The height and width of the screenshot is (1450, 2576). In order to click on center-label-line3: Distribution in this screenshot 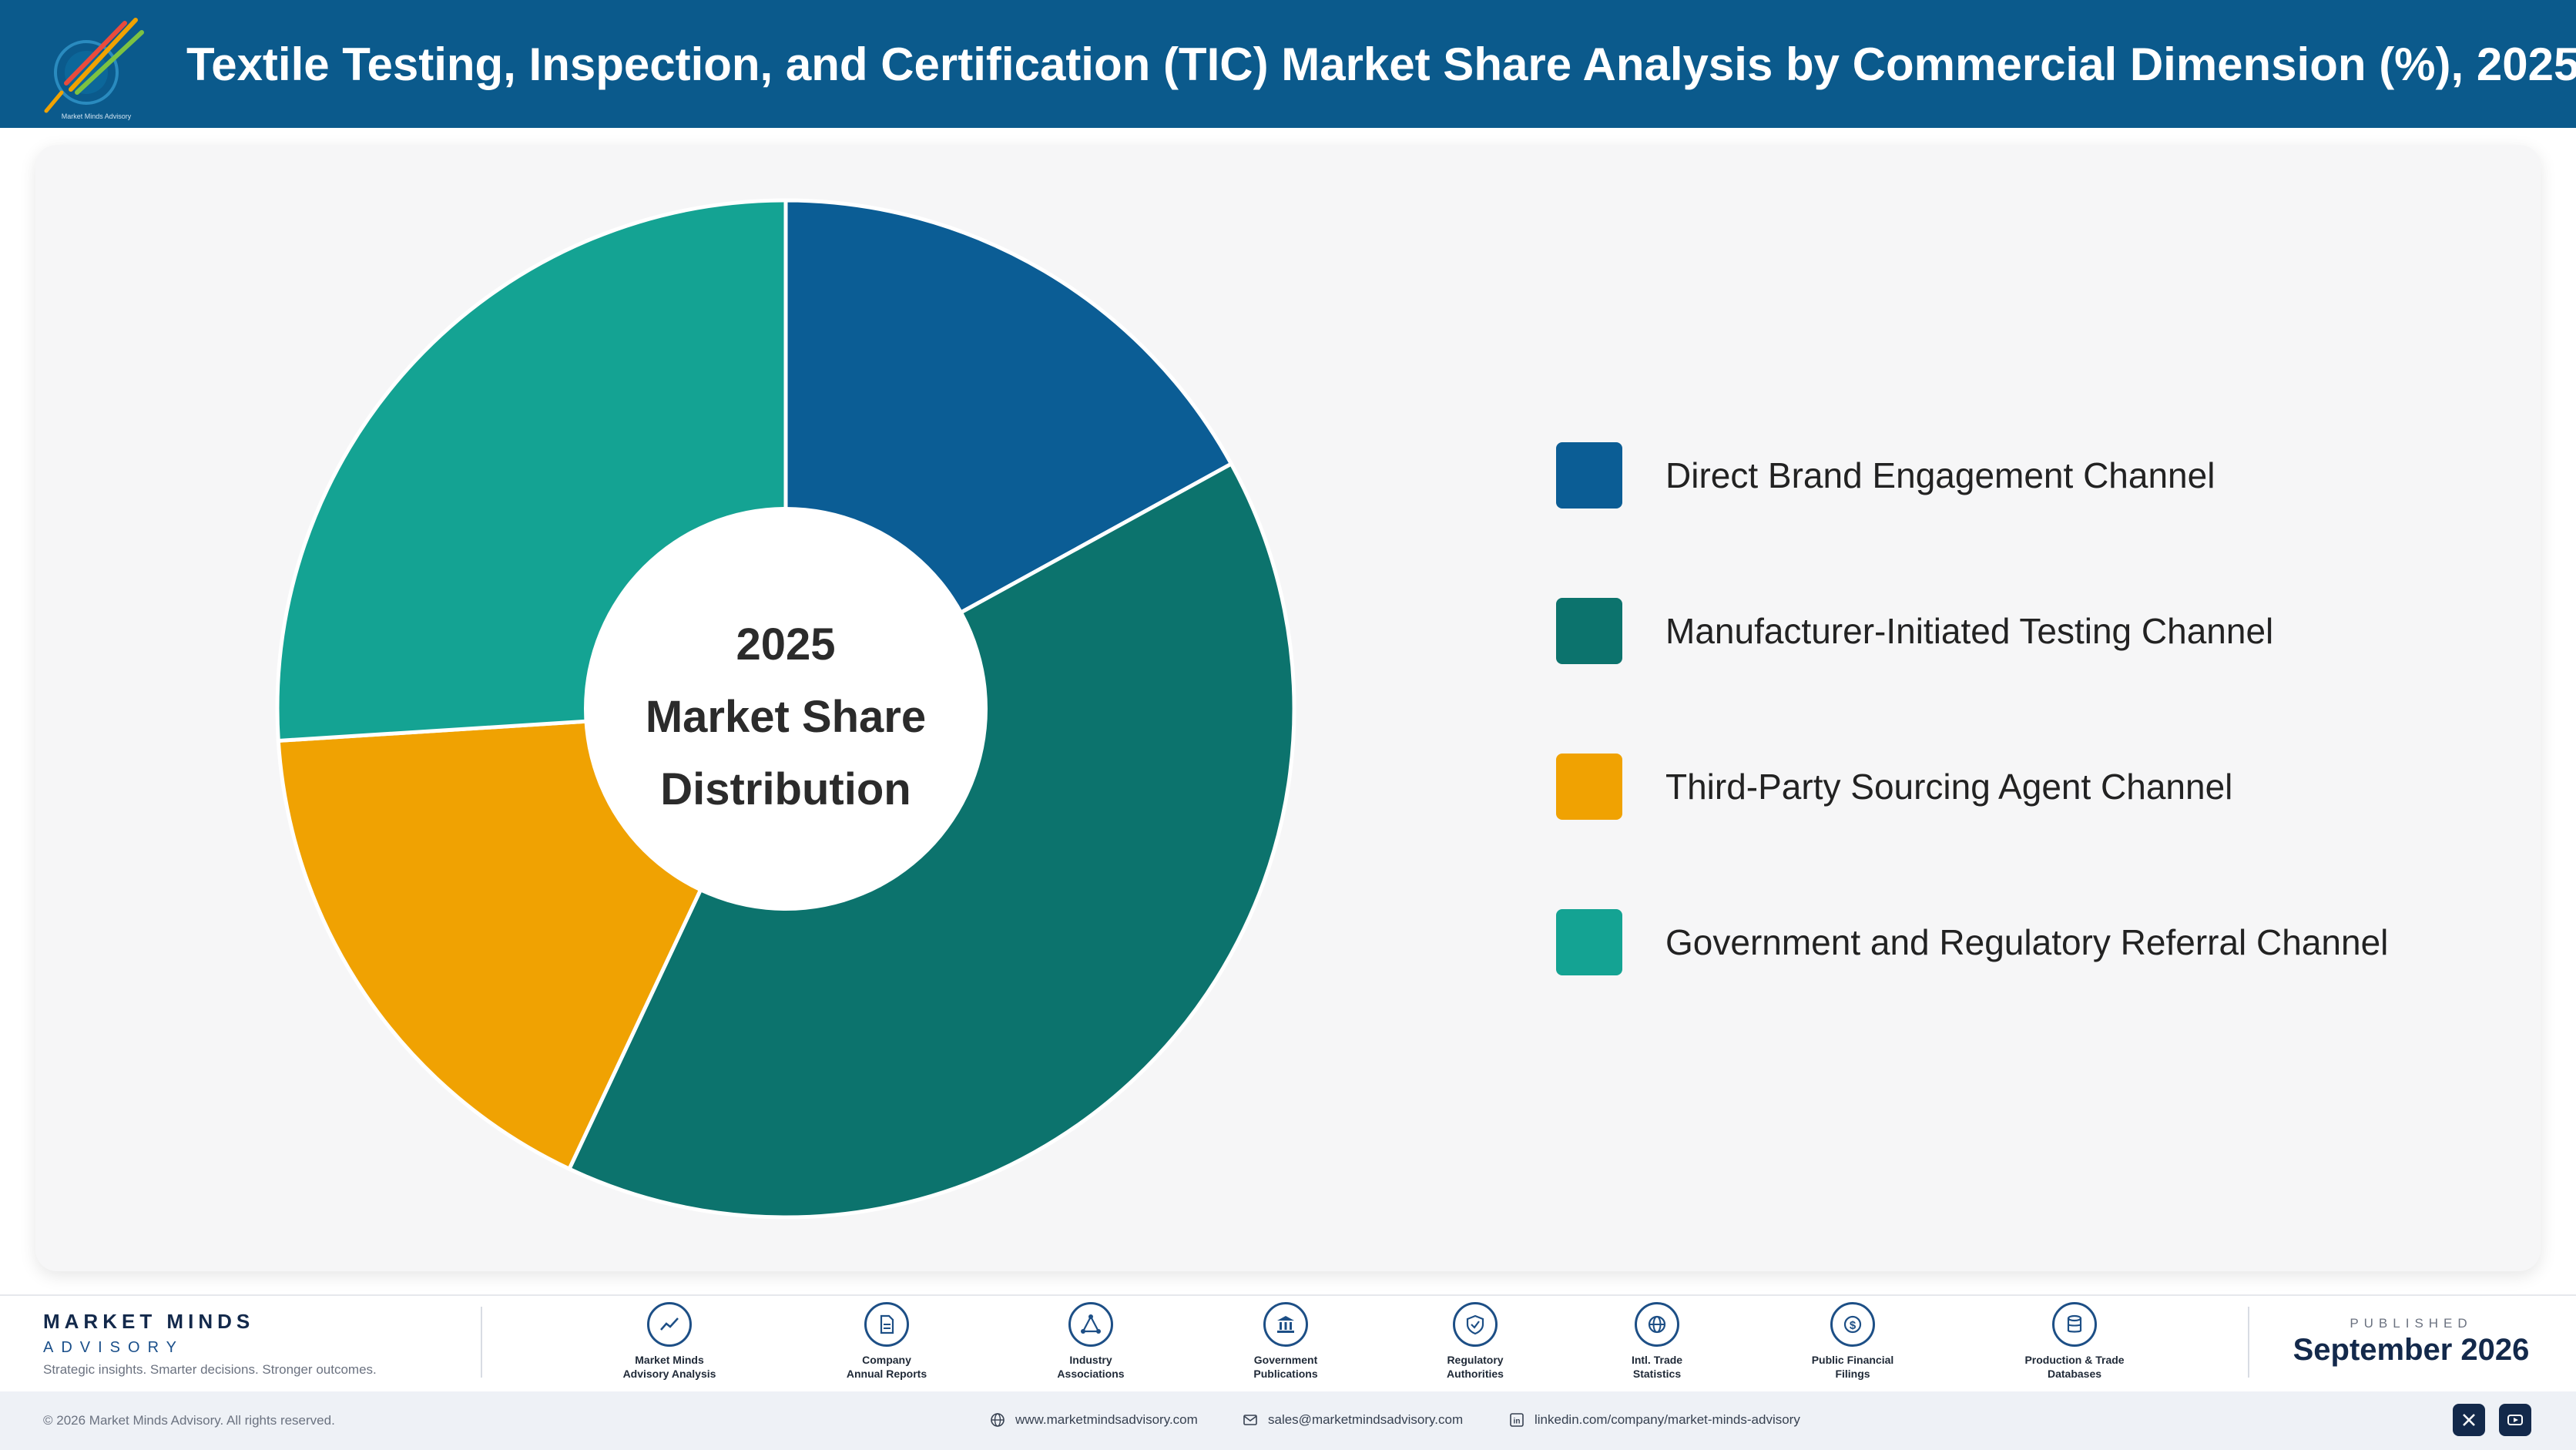, I will do `click(785, 789)`.